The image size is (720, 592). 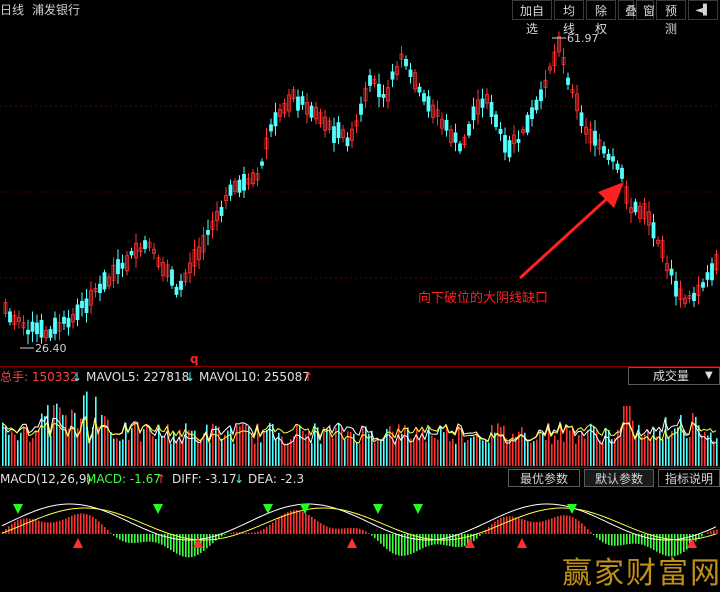 I want to click on mavol5-label: MAVOL5: 227818, so click(x=137, y=377).